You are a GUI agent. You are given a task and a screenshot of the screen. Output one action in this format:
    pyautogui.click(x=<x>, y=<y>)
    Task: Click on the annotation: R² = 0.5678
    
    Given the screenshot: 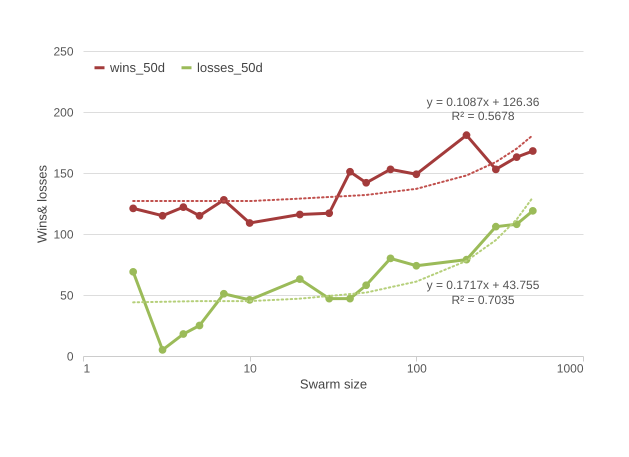 What is the action you would take?
    pyautogui.click(x=483, y=116)
    